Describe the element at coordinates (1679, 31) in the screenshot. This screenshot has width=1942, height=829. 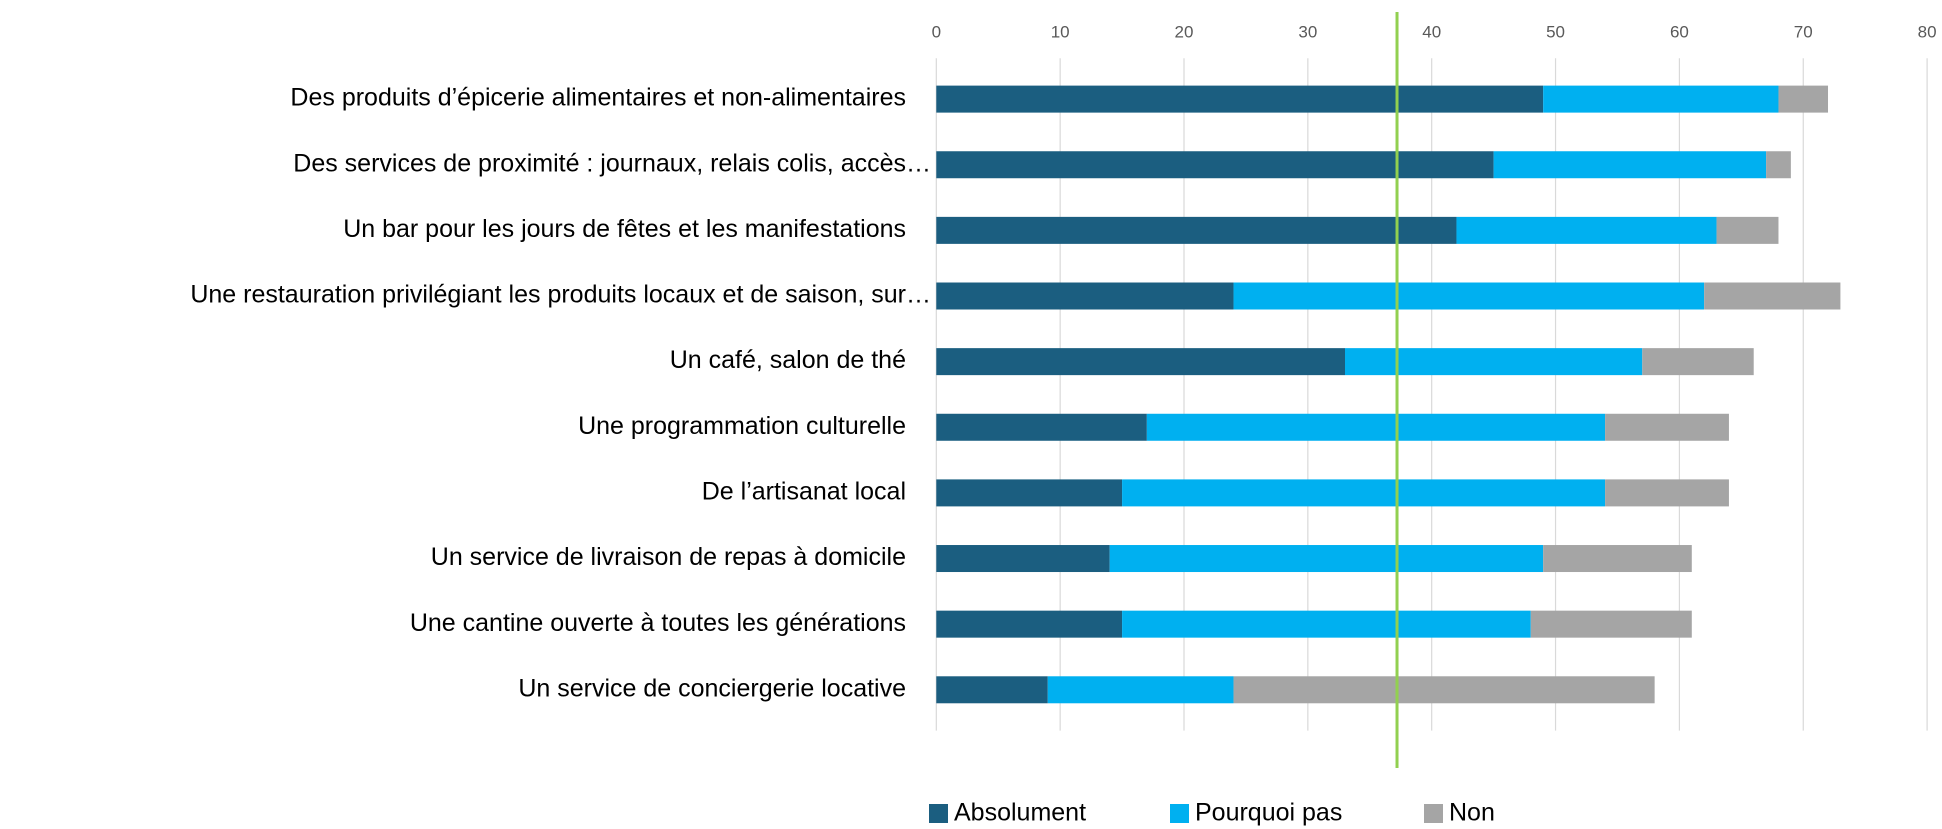
I see `x-tick-label: 60` at that location.